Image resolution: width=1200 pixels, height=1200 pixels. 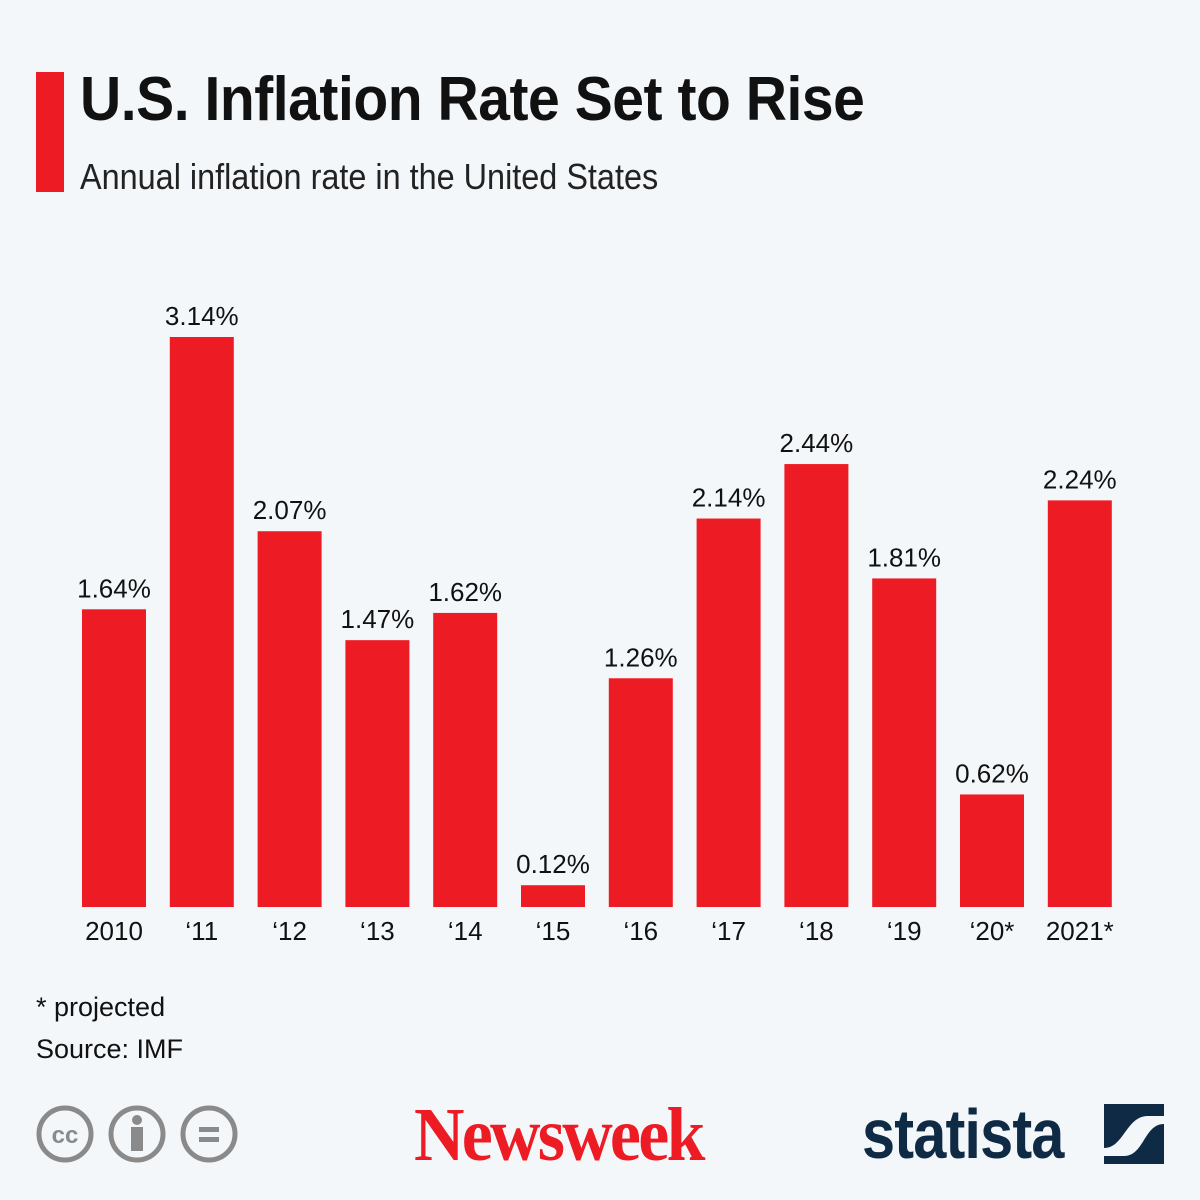 I want to click on x-tick-label: ‘12, so click(x=289, y=931).